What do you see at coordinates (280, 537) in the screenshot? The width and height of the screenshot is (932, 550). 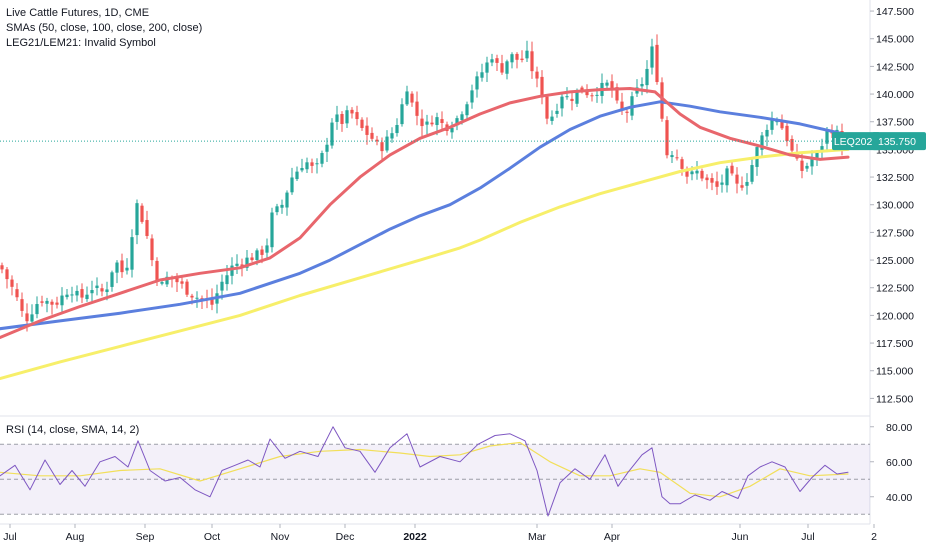 I see `time-tick-label: Nov` at bounding box center [280, 537].